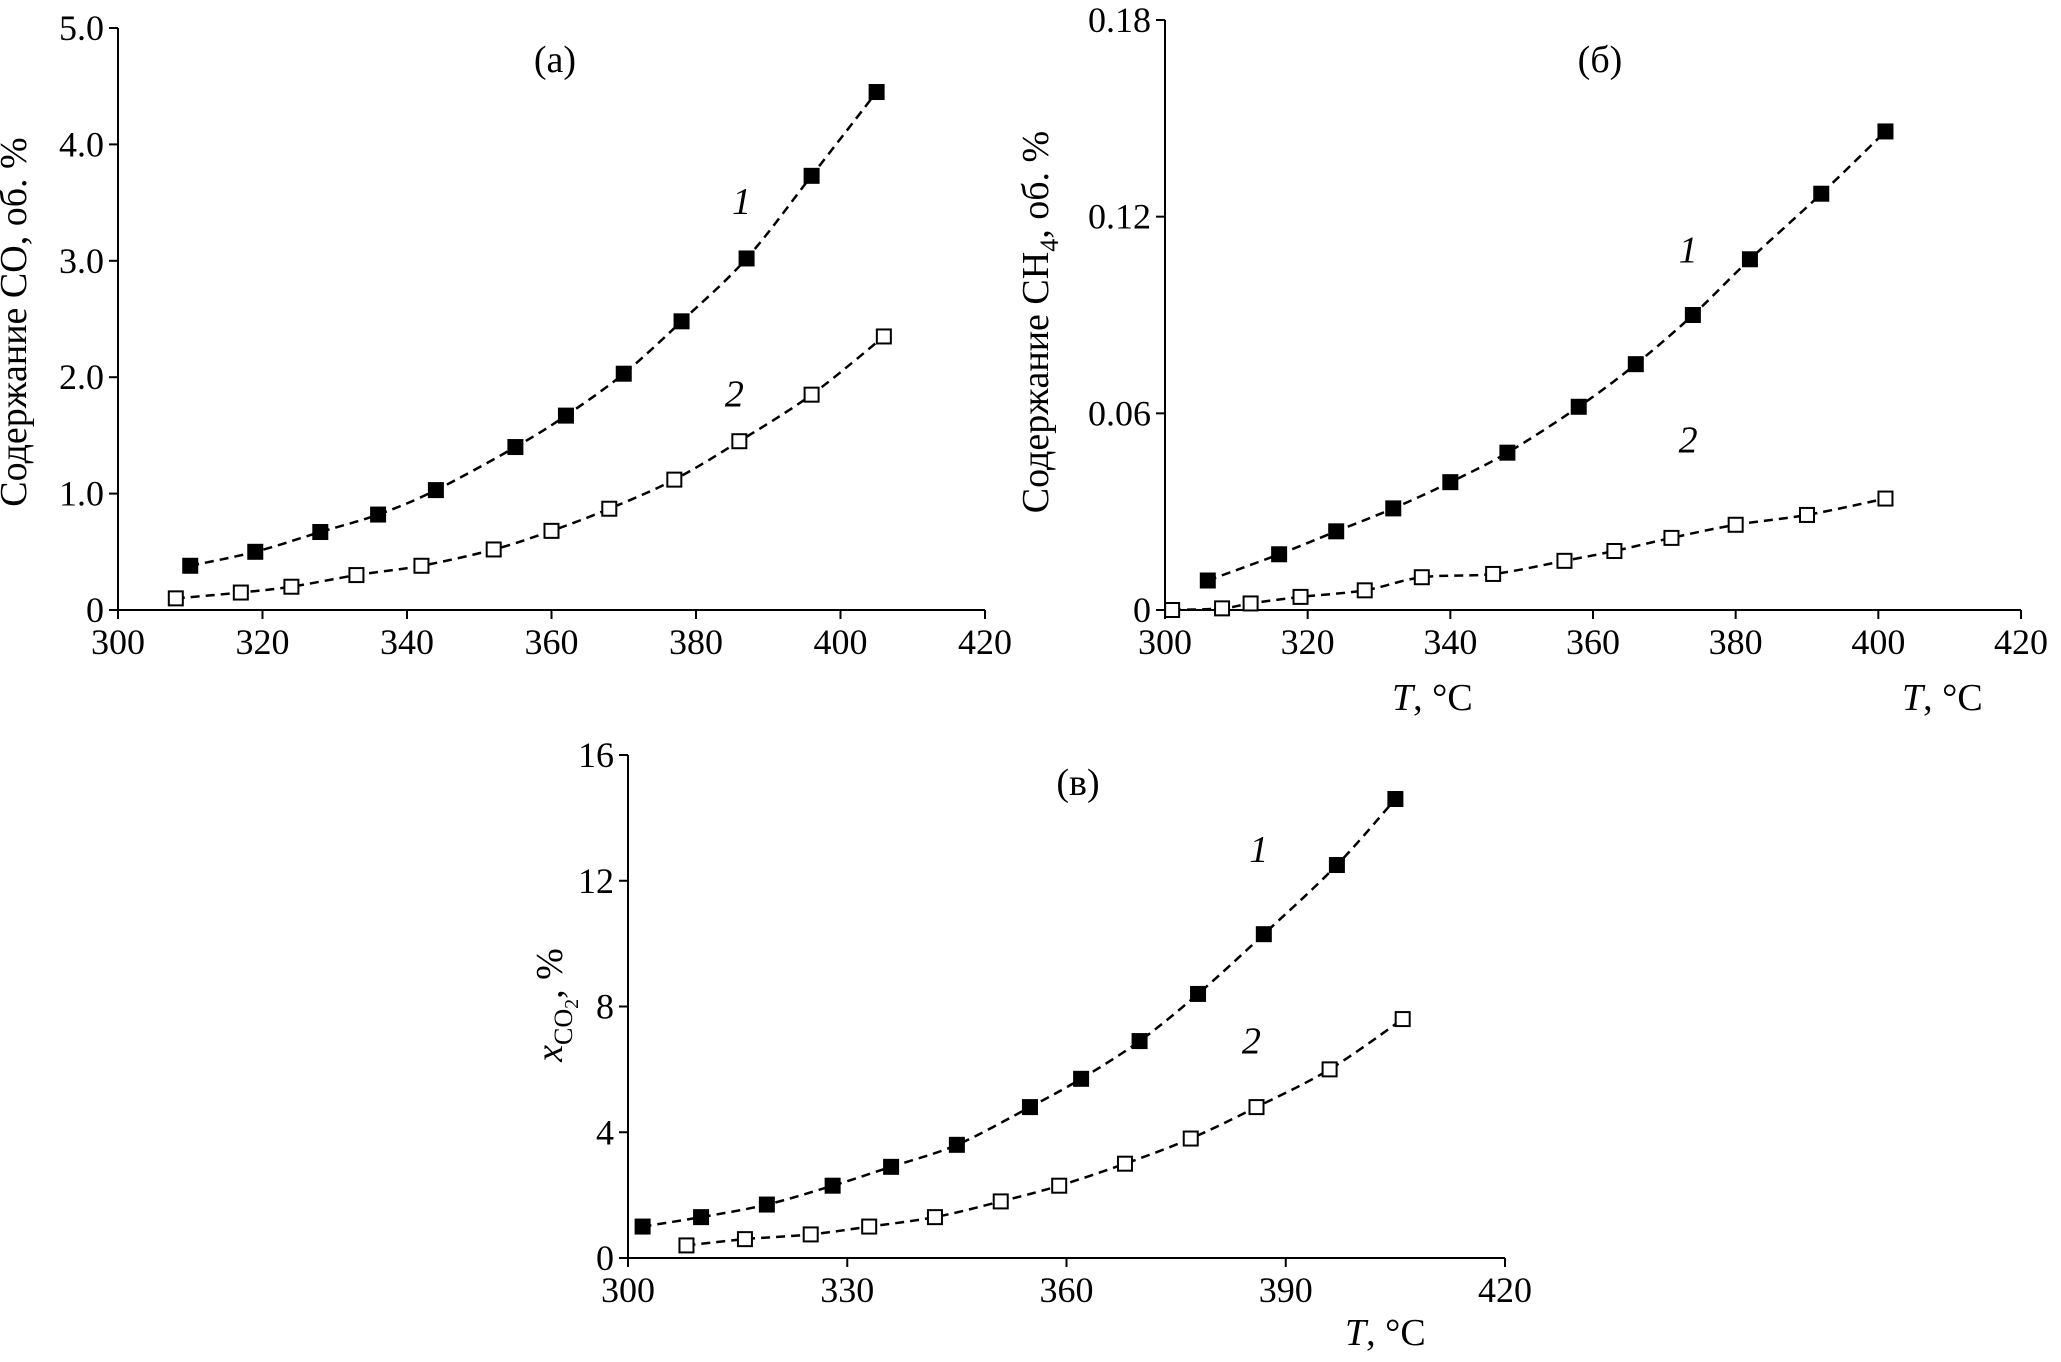  Describe the element at coordinates (1308, 642) in the screenshot. I see `panel-b-x-tick-label: 320` at that location.